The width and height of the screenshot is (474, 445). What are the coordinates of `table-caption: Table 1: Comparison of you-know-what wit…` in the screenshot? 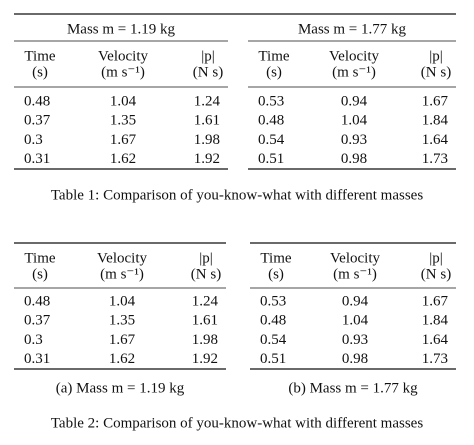 It's located at (237, 195).